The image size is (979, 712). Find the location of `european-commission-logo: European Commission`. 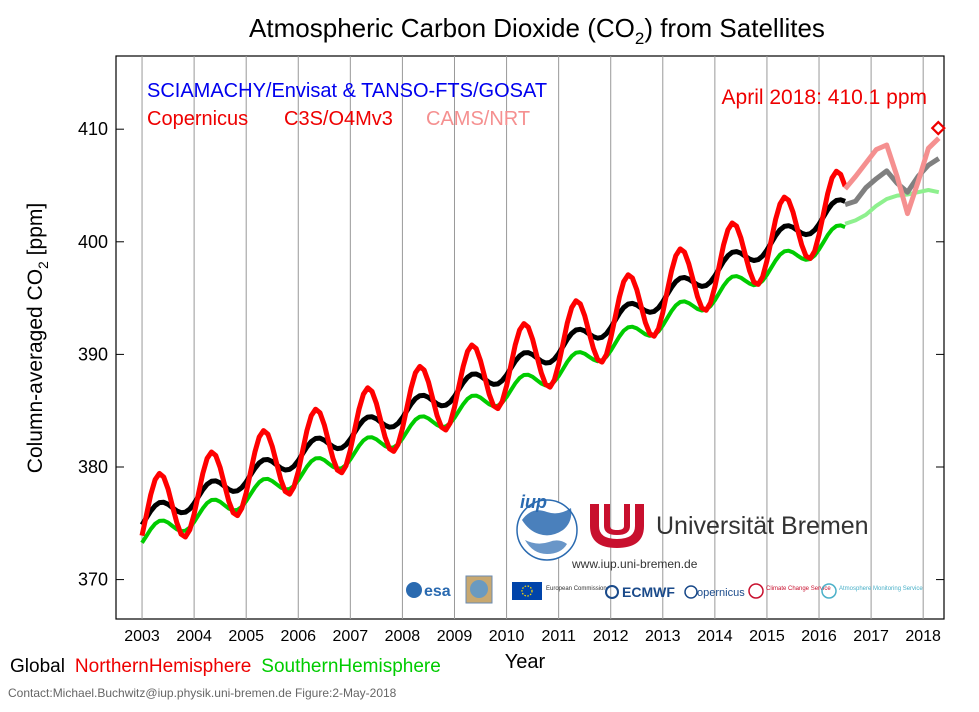

european-commission-logo: European Commission is located at coordinates (559, 591).